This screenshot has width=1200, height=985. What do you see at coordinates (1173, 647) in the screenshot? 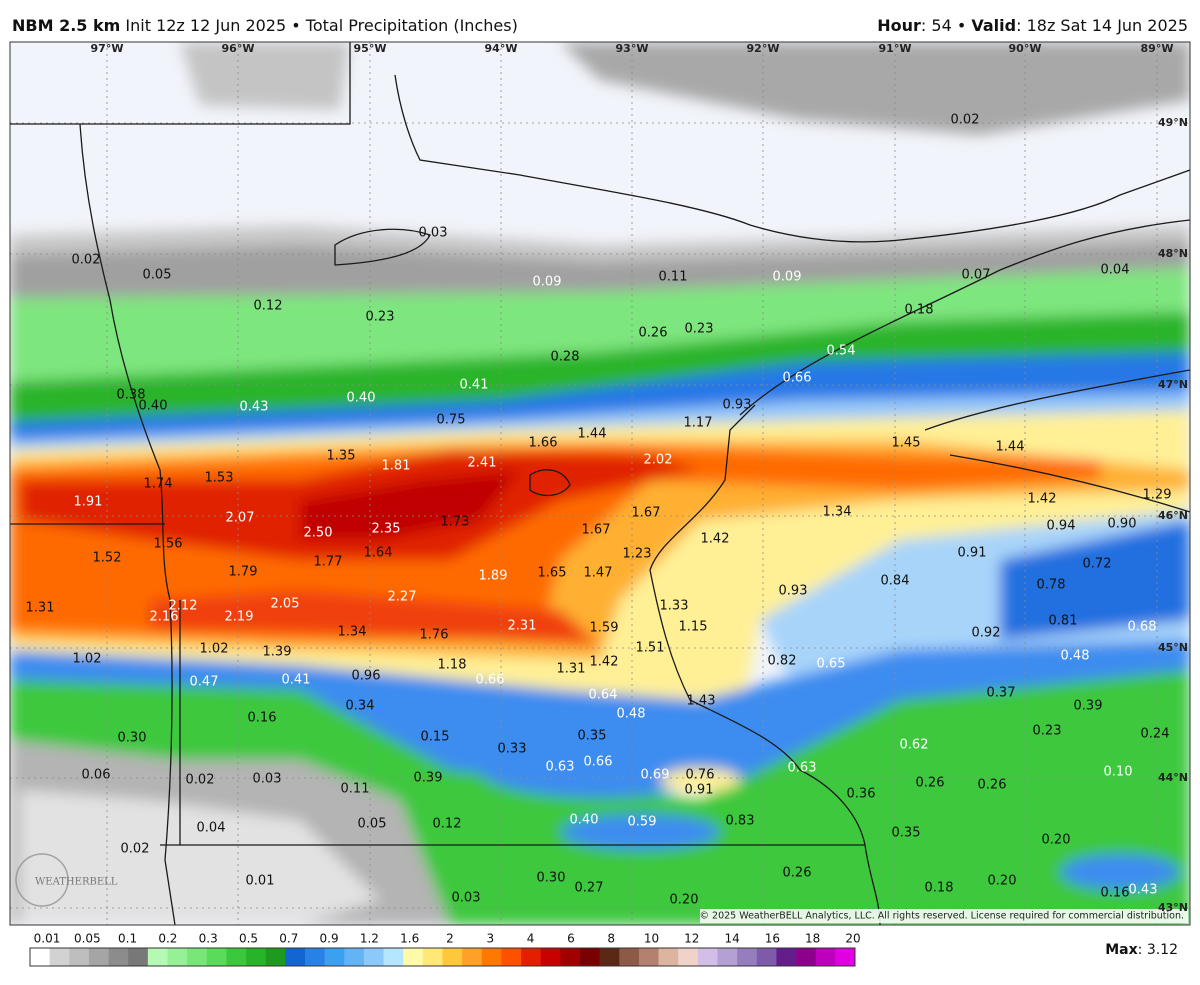
I see `latitude-label: 45°N` at bounding box center [1173, 647].